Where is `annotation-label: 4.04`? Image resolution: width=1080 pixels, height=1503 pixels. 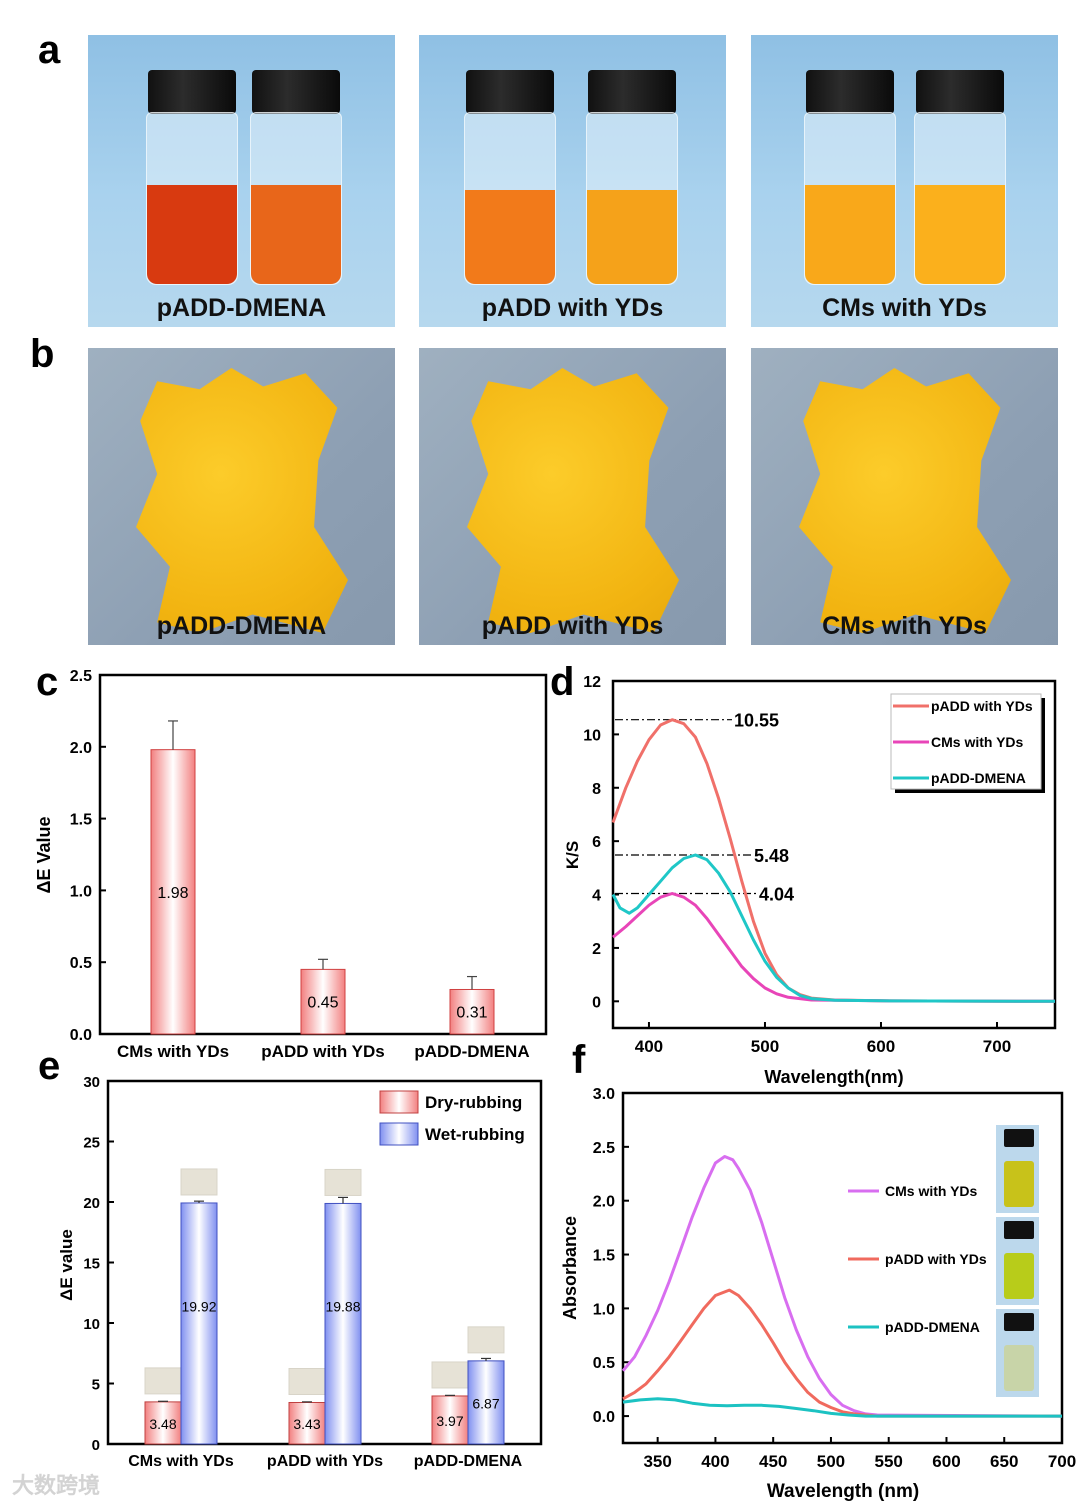
annotation-label: 4.04 is located at coordinates (776, 894).